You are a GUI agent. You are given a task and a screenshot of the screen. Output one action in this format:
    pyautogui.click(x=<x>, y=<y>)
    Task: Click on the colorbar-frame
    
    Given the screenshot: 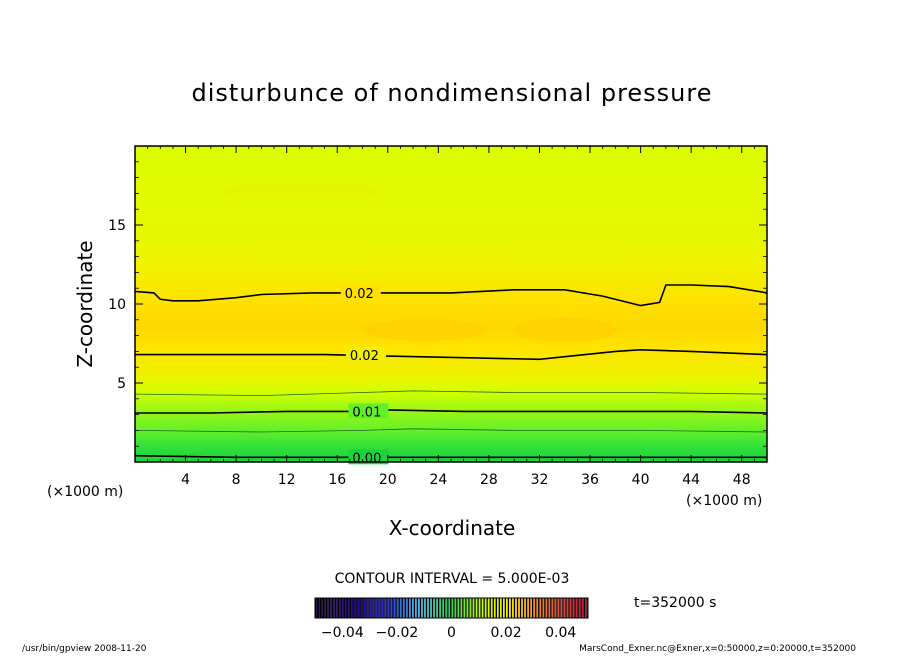 What is the action you would take?
    pyautogui.click(x=451, y=608)
    